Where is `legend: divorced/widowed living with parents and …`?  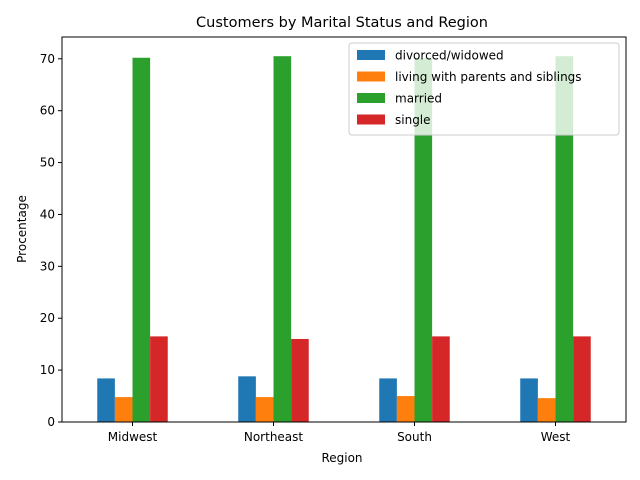 legend: divorced/widowed living with parents and … is located at coordinates (484, 89).